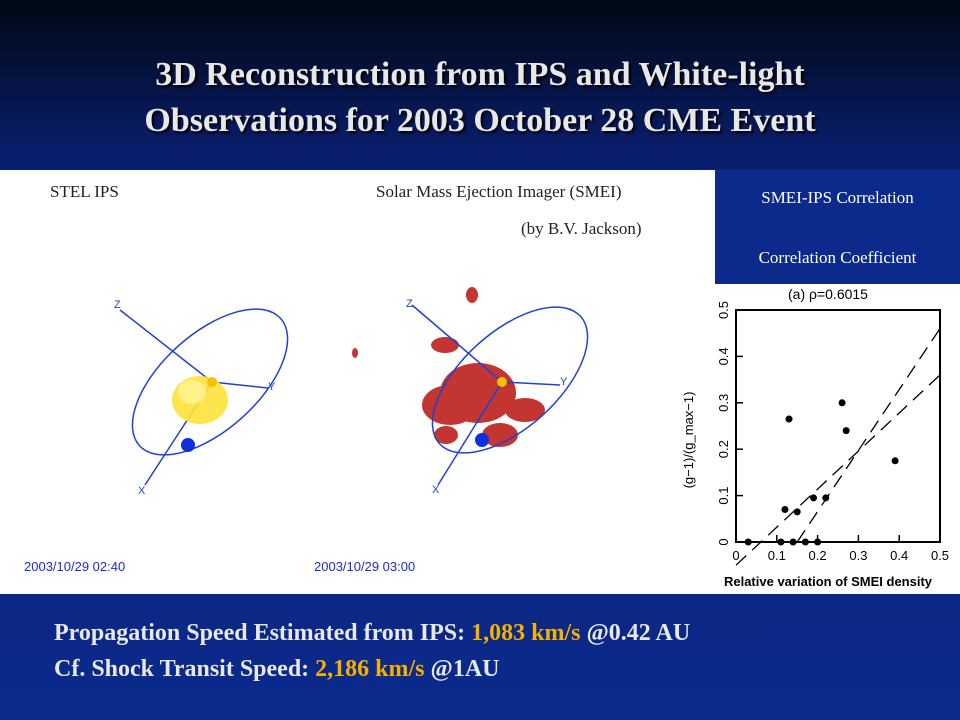 Image resolution: width=960 pixels, height=720 pixels. What do you see at coordinates (75, 566) in the screenshot?
I see `ips-date: 2003/10/29 02:40` at bounding box center [75, 566].